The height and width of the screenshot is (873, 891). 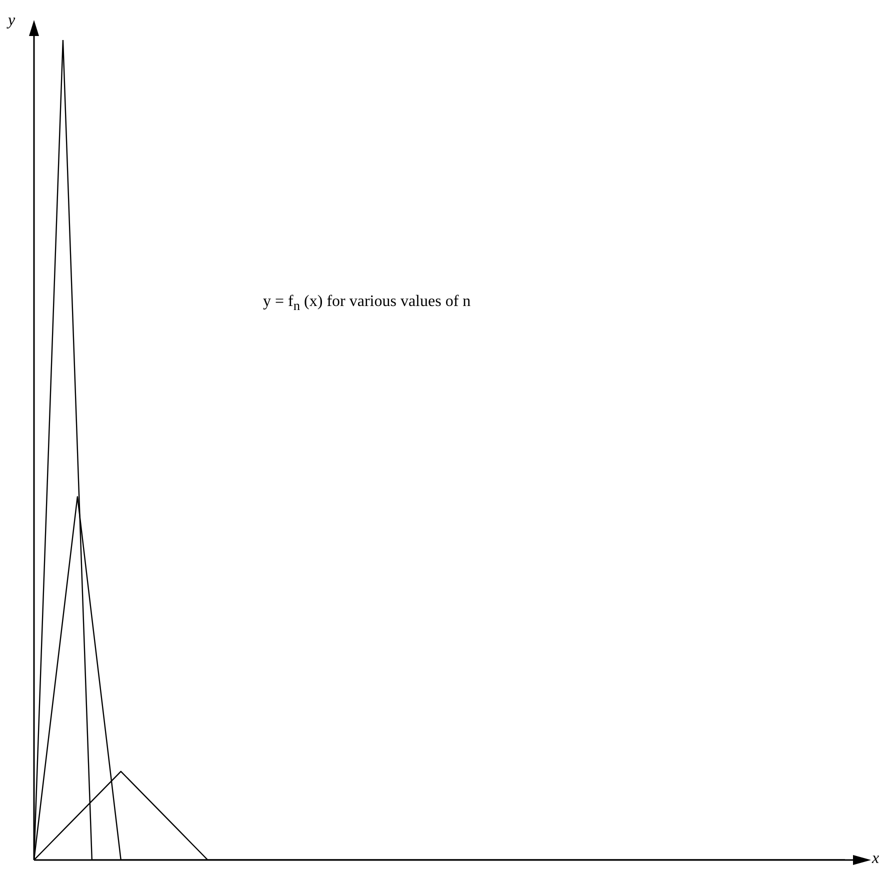 I want to click on x-axis-title: x, so click(x=876, y=859).